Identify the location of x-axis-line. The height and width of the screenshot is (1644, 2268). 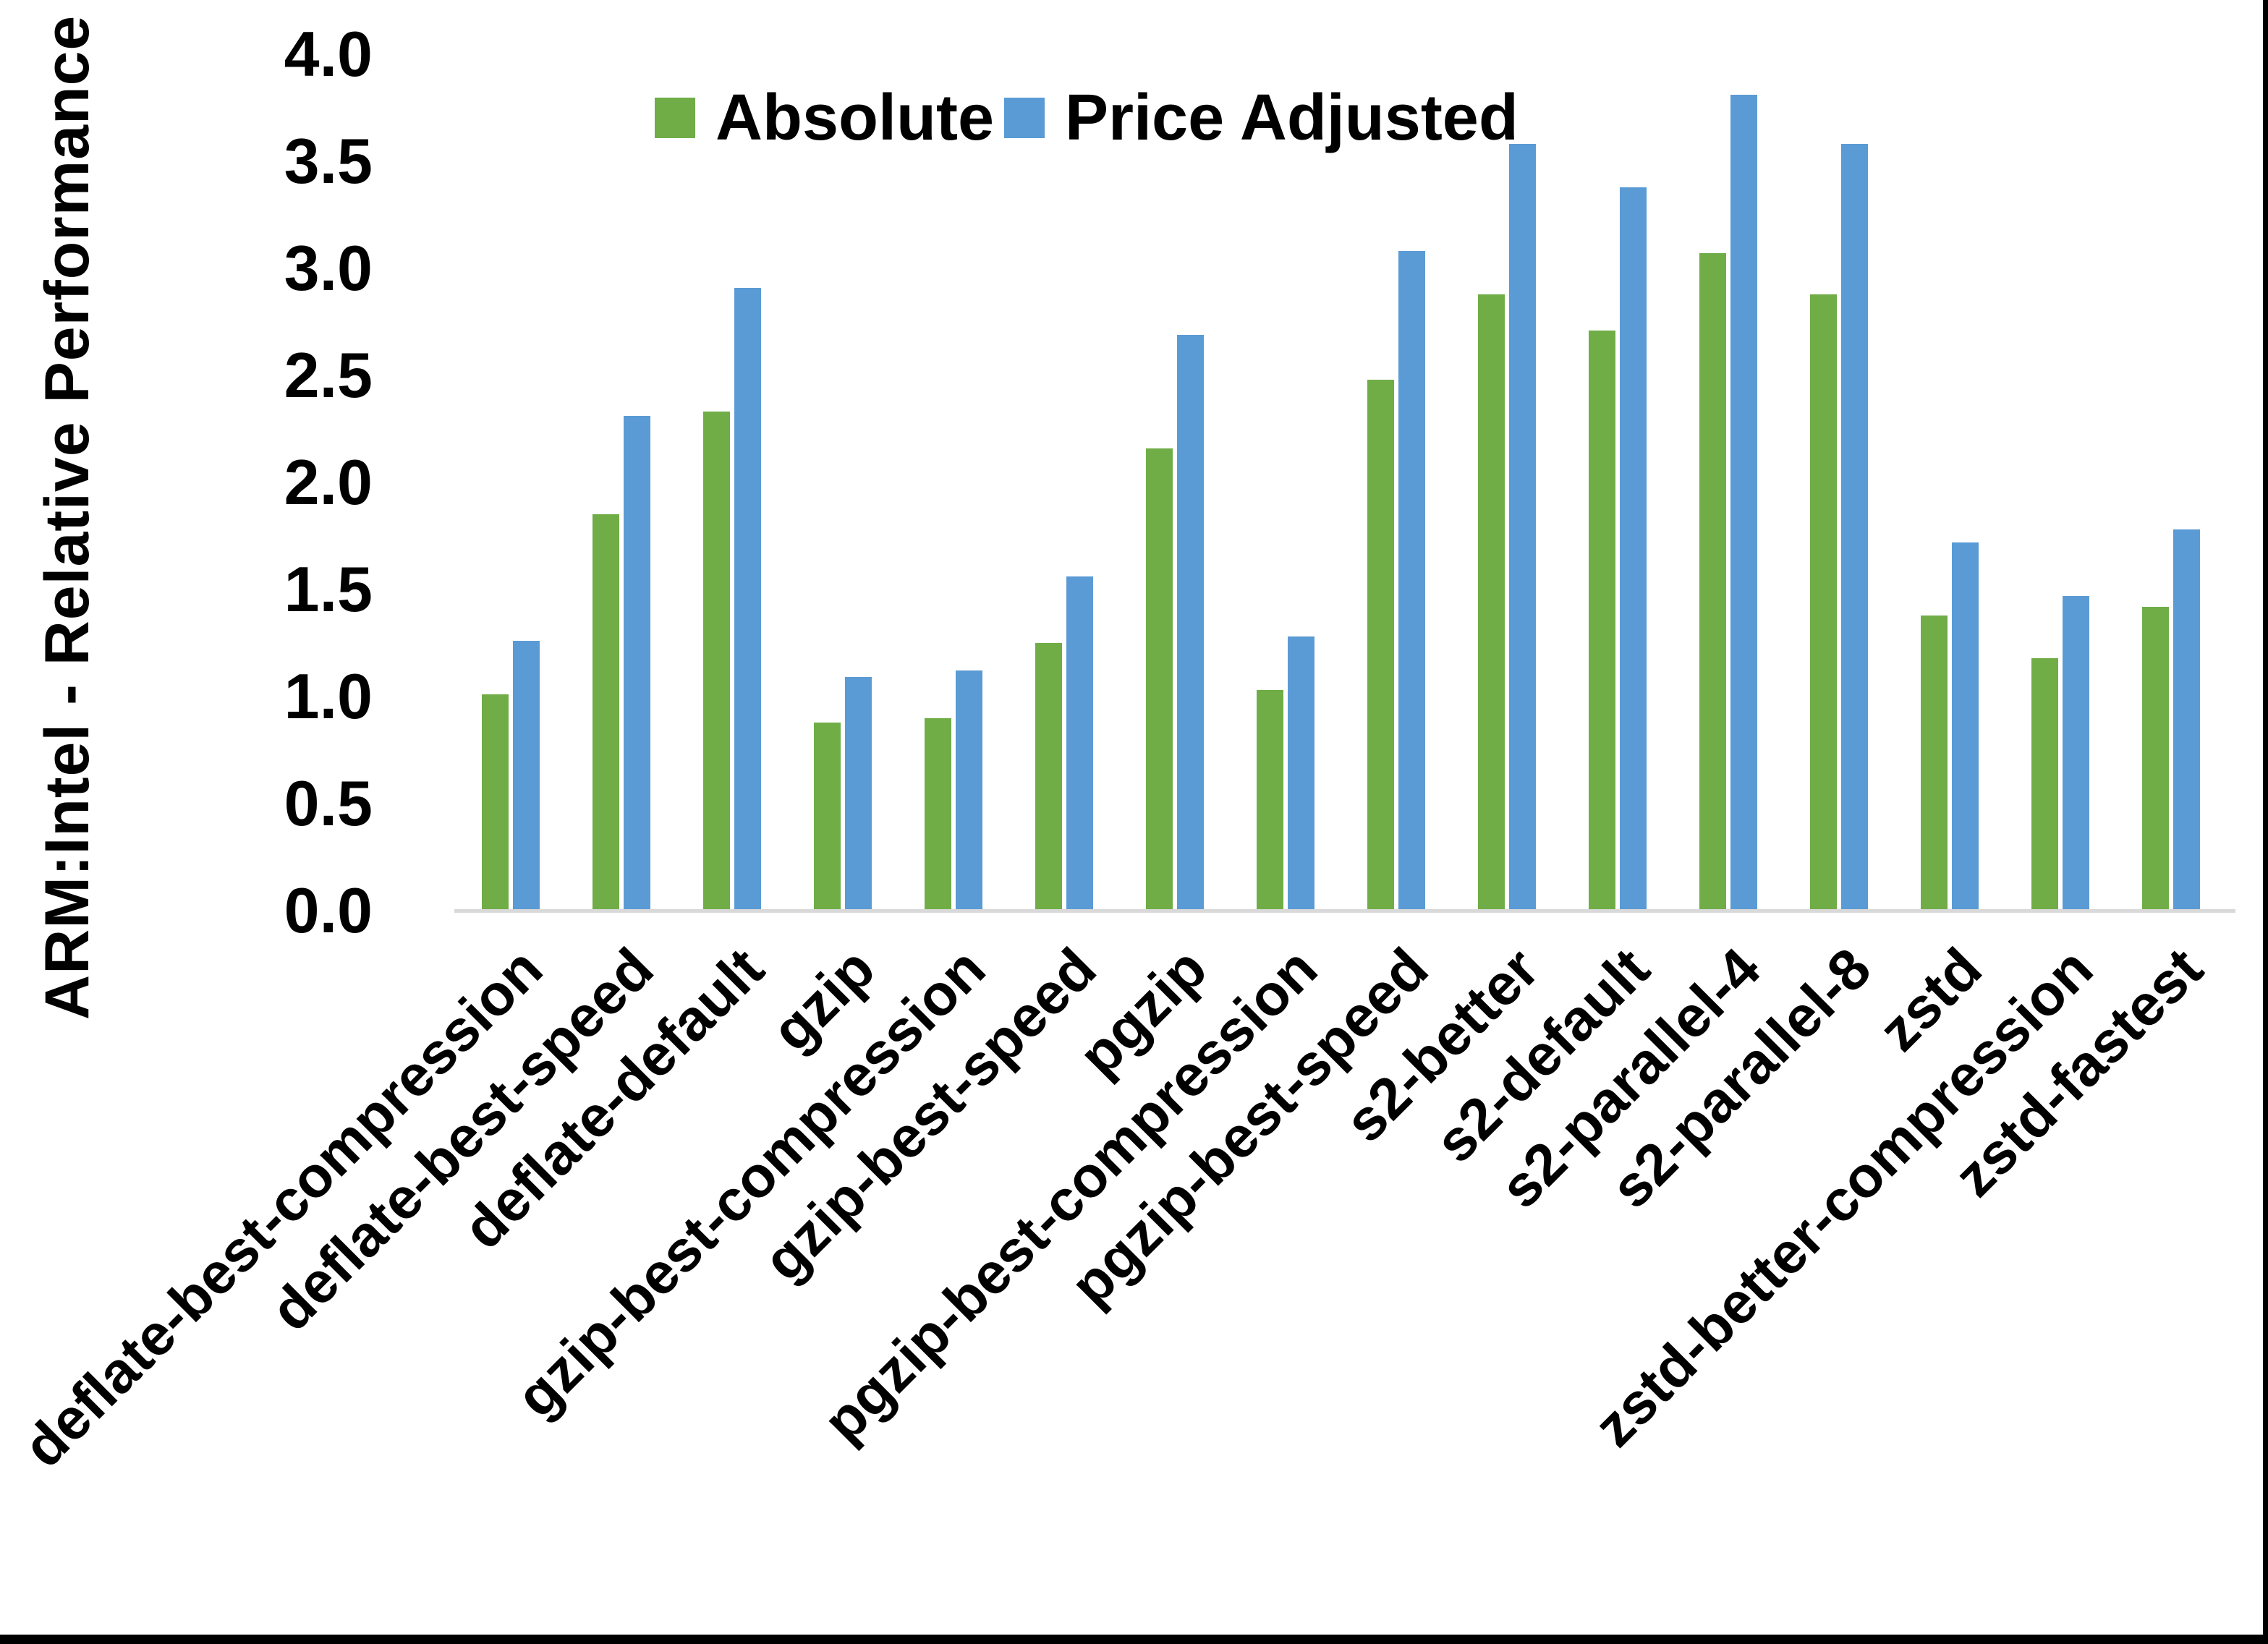
(1344, 911).